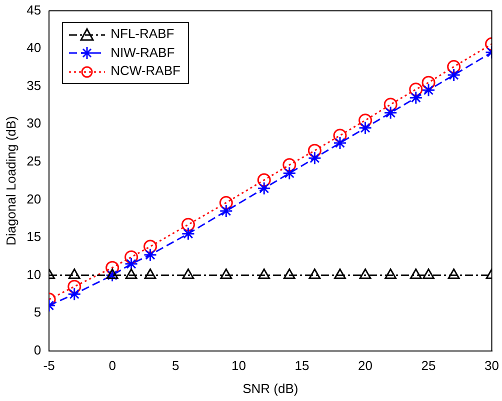 Image resolution: width=502 pixels, height=401 pixels. Describe the element at coordinates (38, 312) in the screenshot. I see `y-tick-label: 5` at that location.